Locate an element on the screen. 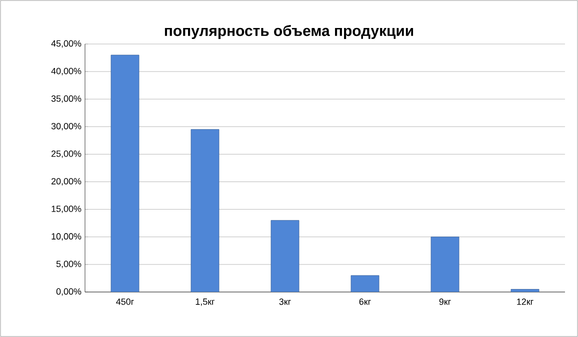 The image size is (578, 337). y-tick-label: 40,00% is located at coordinates (66, 72).